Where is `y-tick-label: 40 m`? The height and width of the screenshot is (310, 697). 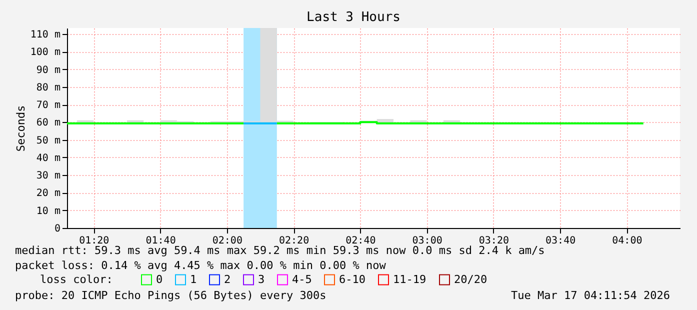 y-tick-label: 40 m is located at coordinates (48, 158).